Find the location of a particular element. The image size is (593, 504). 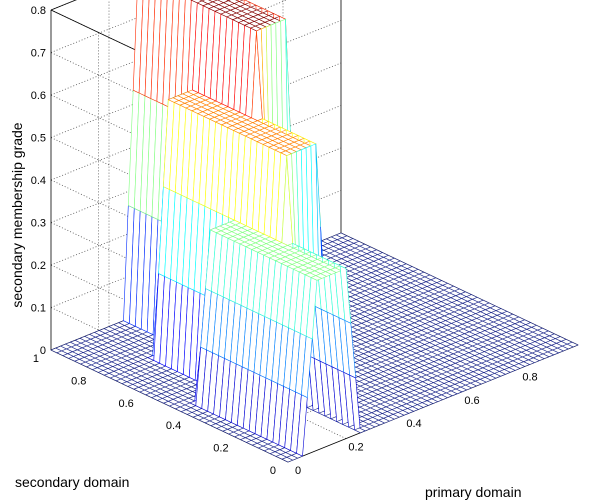

z-tick-label: 0.5 is located at coordinates (38, 139).